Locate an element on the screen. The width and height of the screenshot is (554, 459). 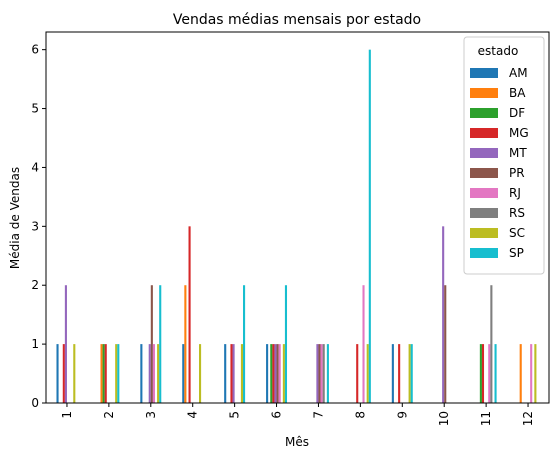
legend-swatch-SC is located at coordinates (484, 233).